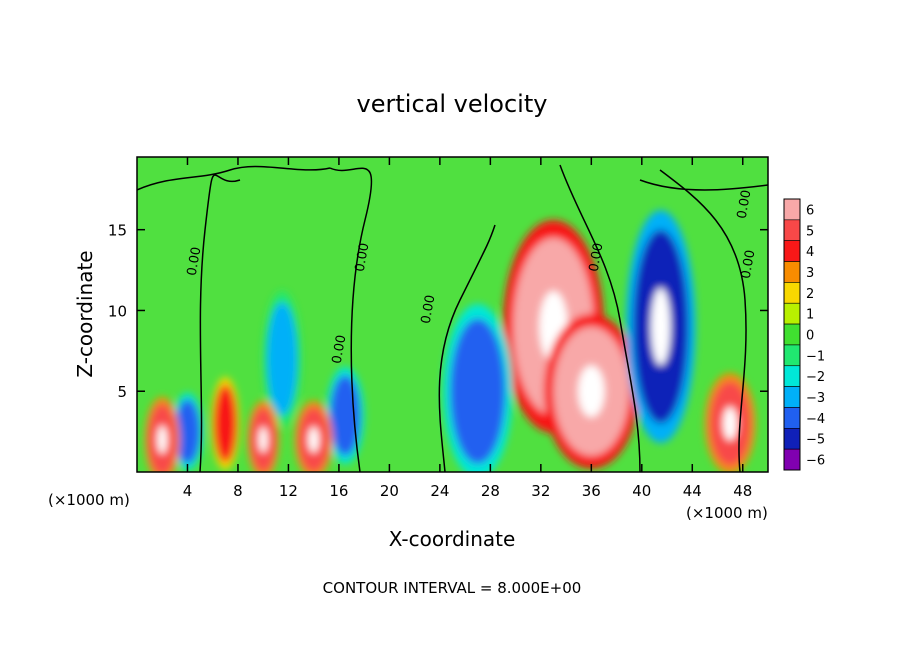  I want to click on x-tick-label: 44, so click(692, 491).